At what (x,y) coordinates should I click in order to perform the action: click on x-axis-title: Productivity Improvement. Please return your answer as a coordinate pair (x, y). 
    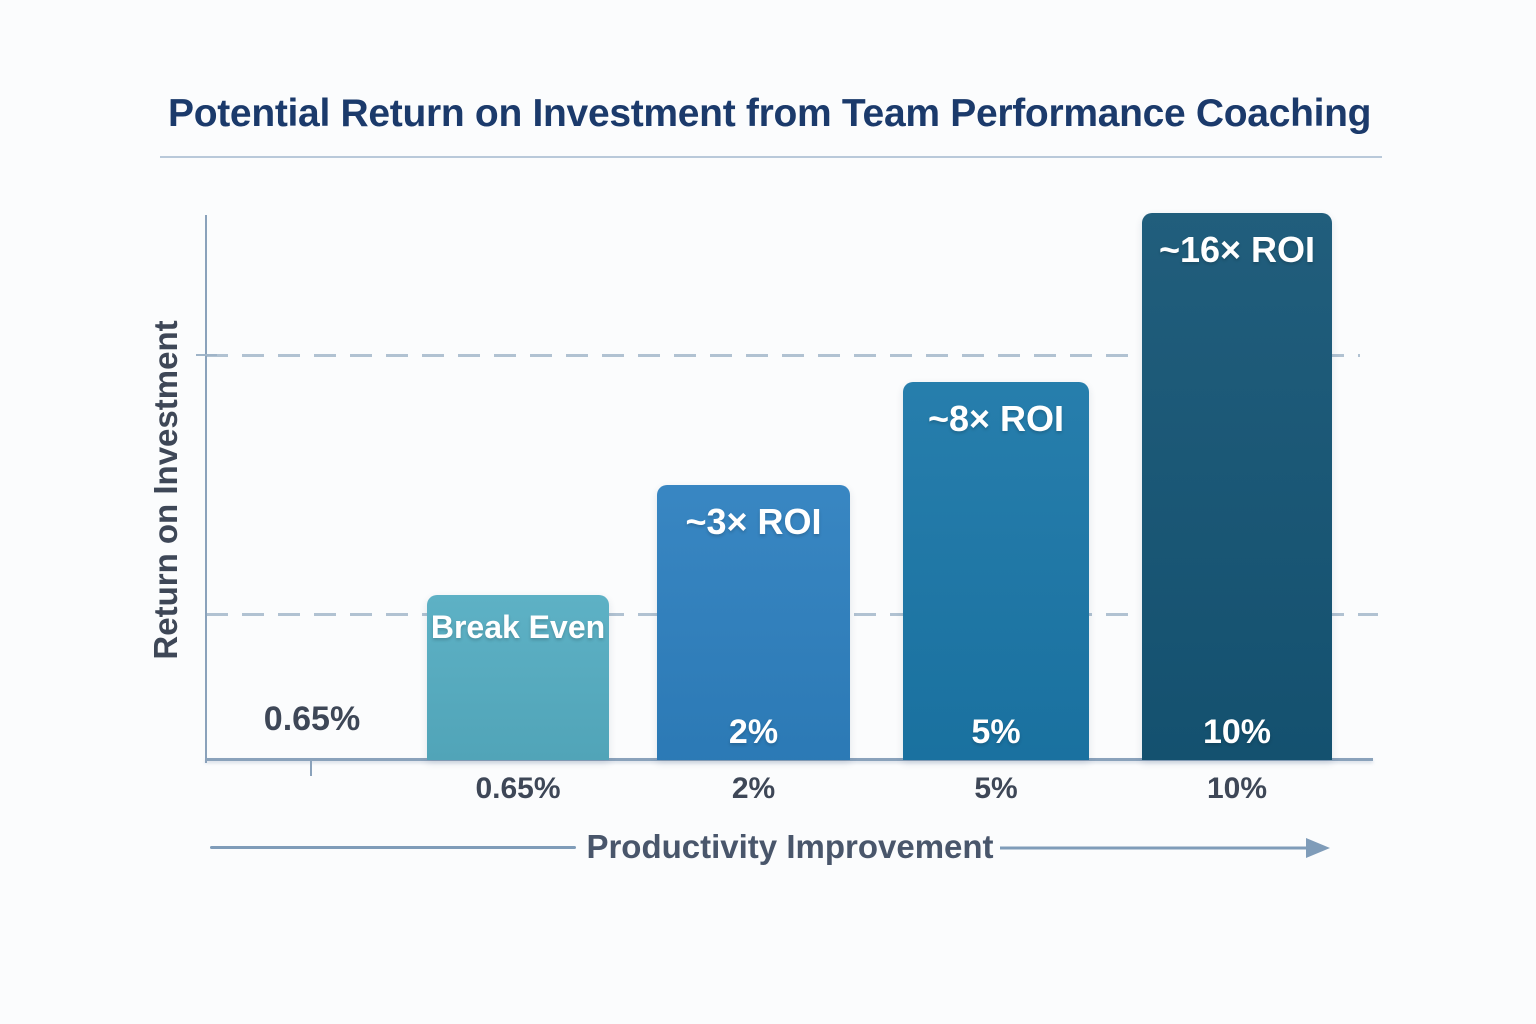
    Looking at the image, I should click on (790, 846).